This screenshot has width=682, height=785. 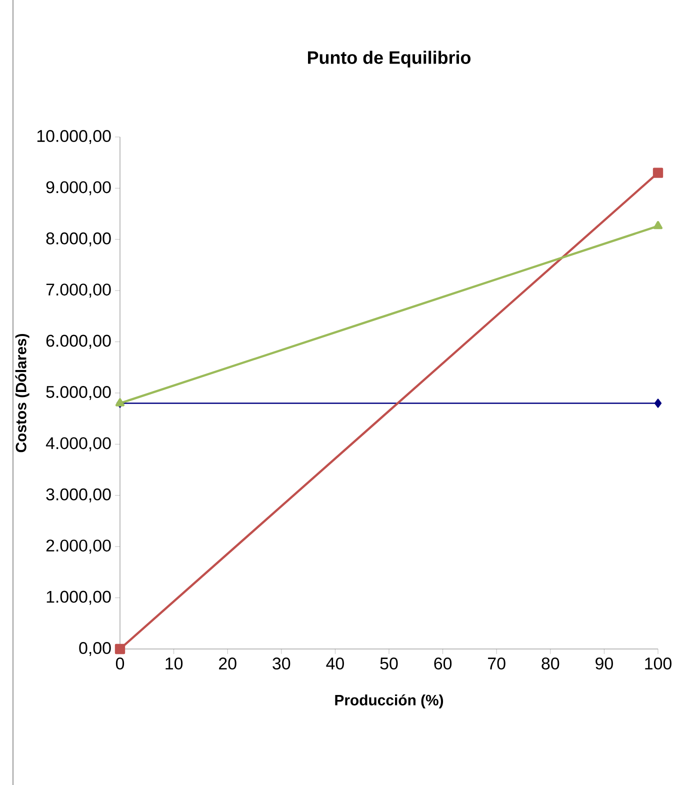 What do you see at coordinates (174, 664) in the screenshot?
I see `x-tick-label: 10` at bounding box center [174, 664].